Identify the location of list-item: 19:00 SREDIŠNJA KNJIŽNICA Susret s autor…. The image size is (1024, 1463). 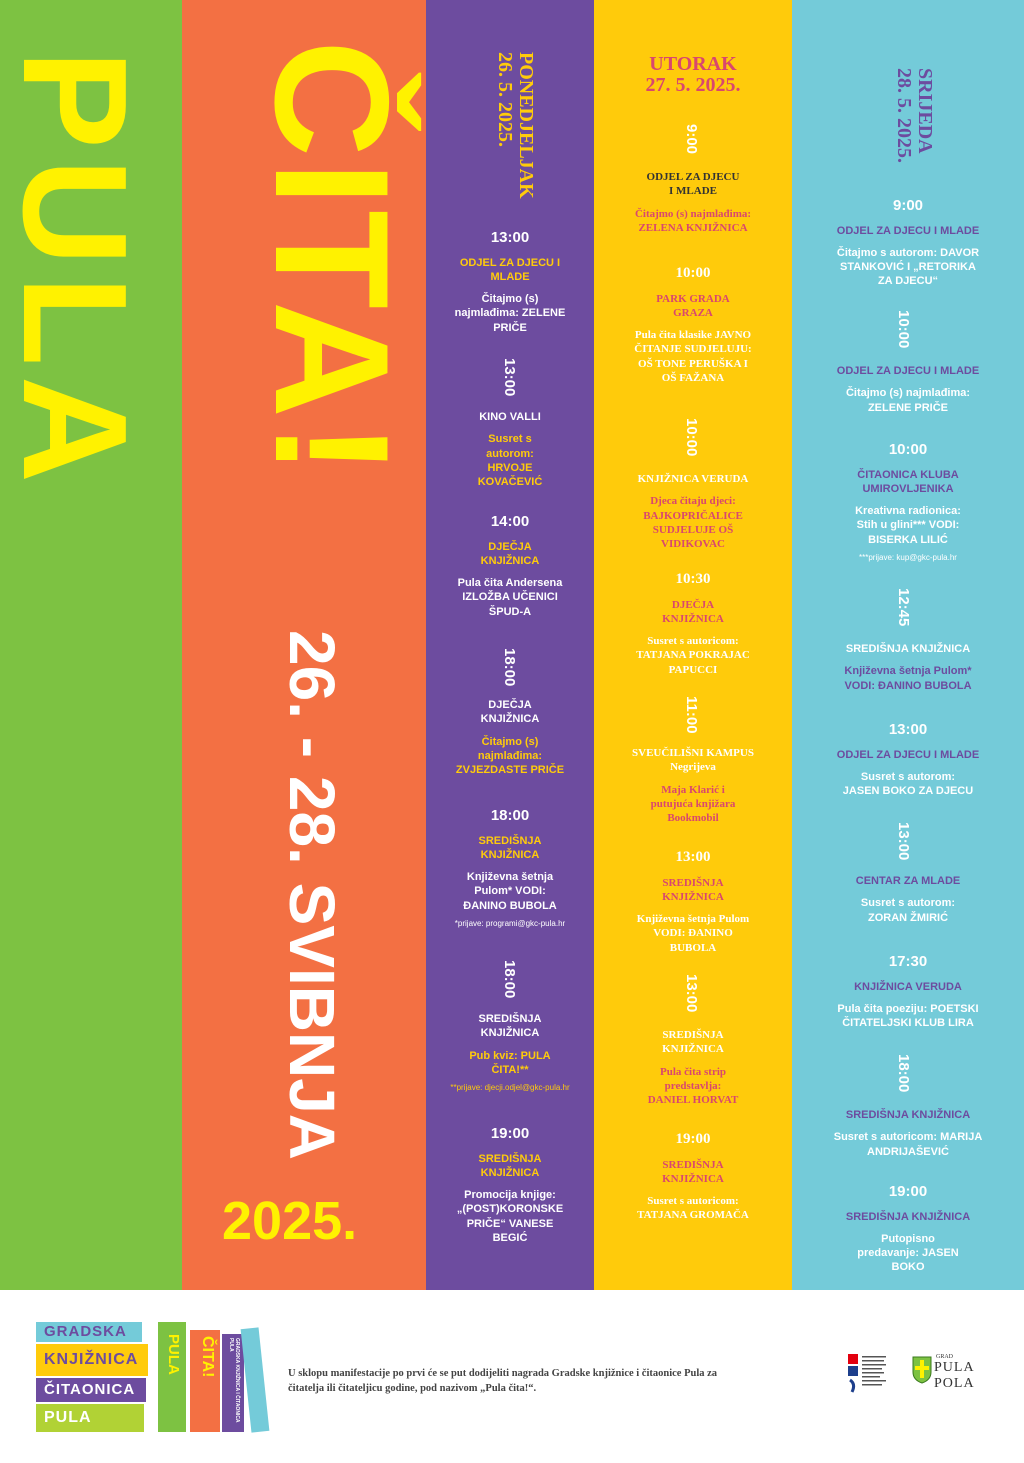
(693, 1176).